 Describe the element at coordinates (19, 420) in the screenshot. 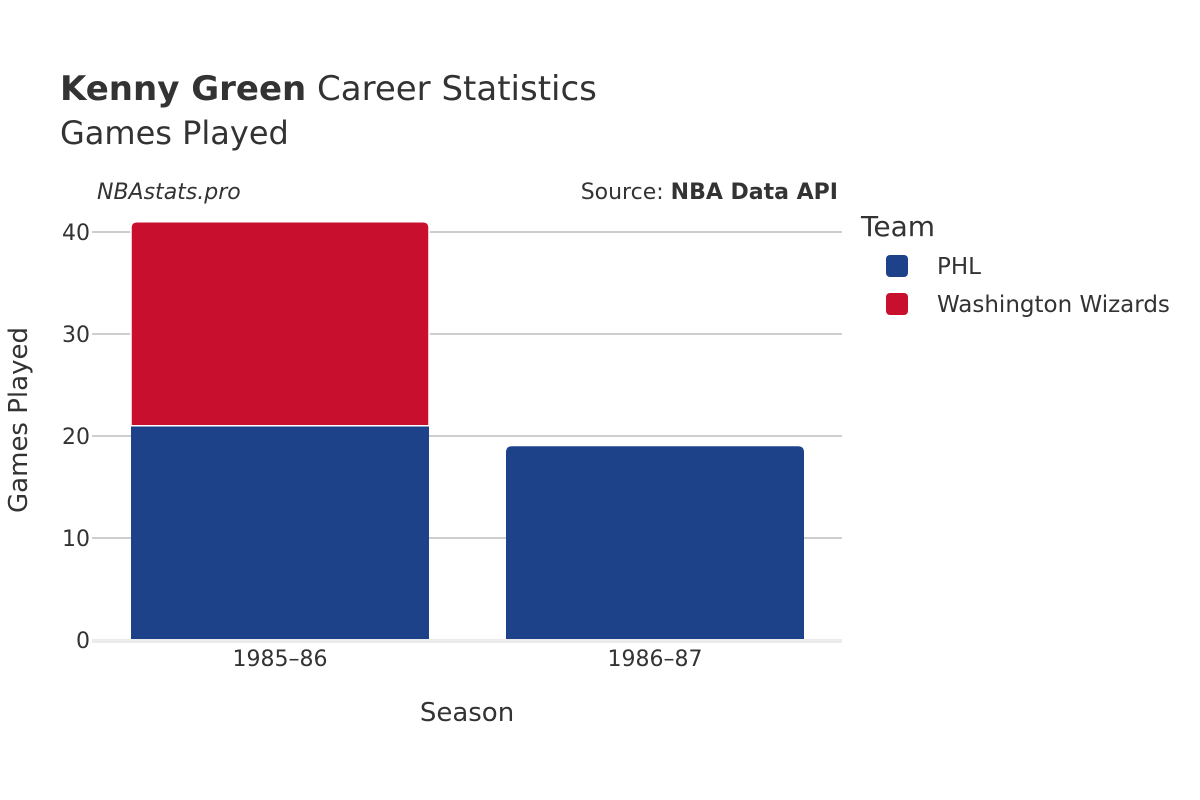

I see `y-axis-title: Games Played` at that location.